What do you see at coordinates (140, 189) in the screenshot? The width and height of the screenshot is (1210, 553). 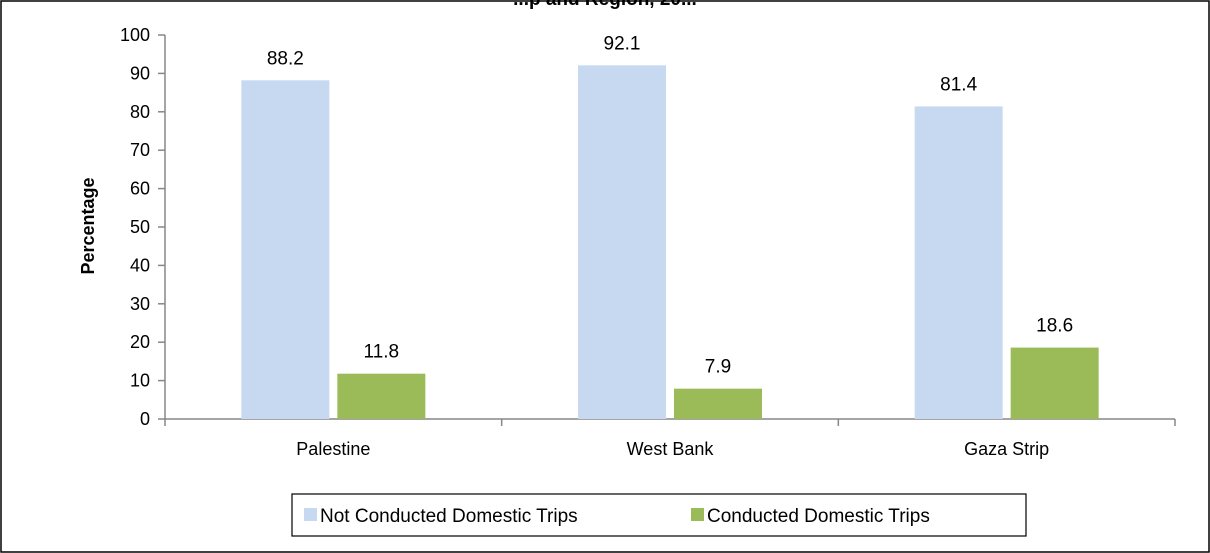 I see `y-tick-label: 60` at bounding box center [140, 189].